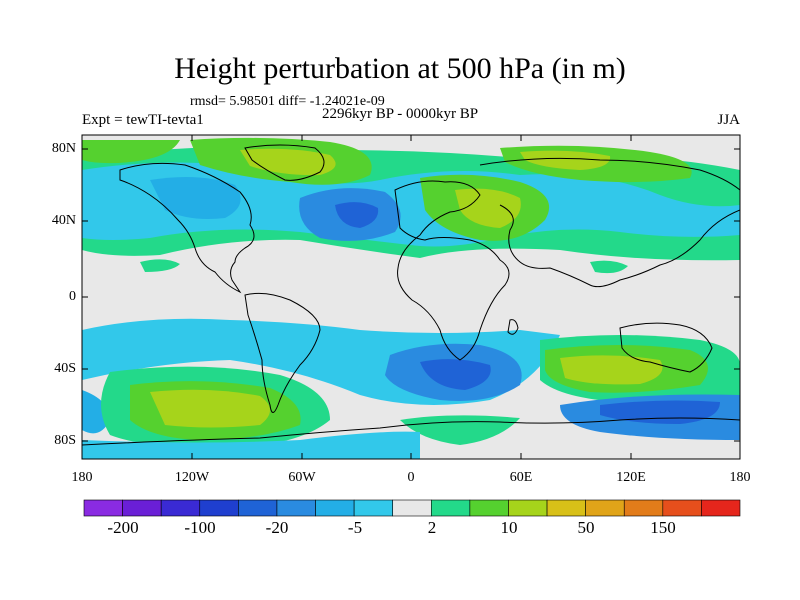 This screenshot has height=600, width=800. What do you see at coordinates (195, 197) in the screenshot?
I see `pacific-low` at bounding box center [195, 197].